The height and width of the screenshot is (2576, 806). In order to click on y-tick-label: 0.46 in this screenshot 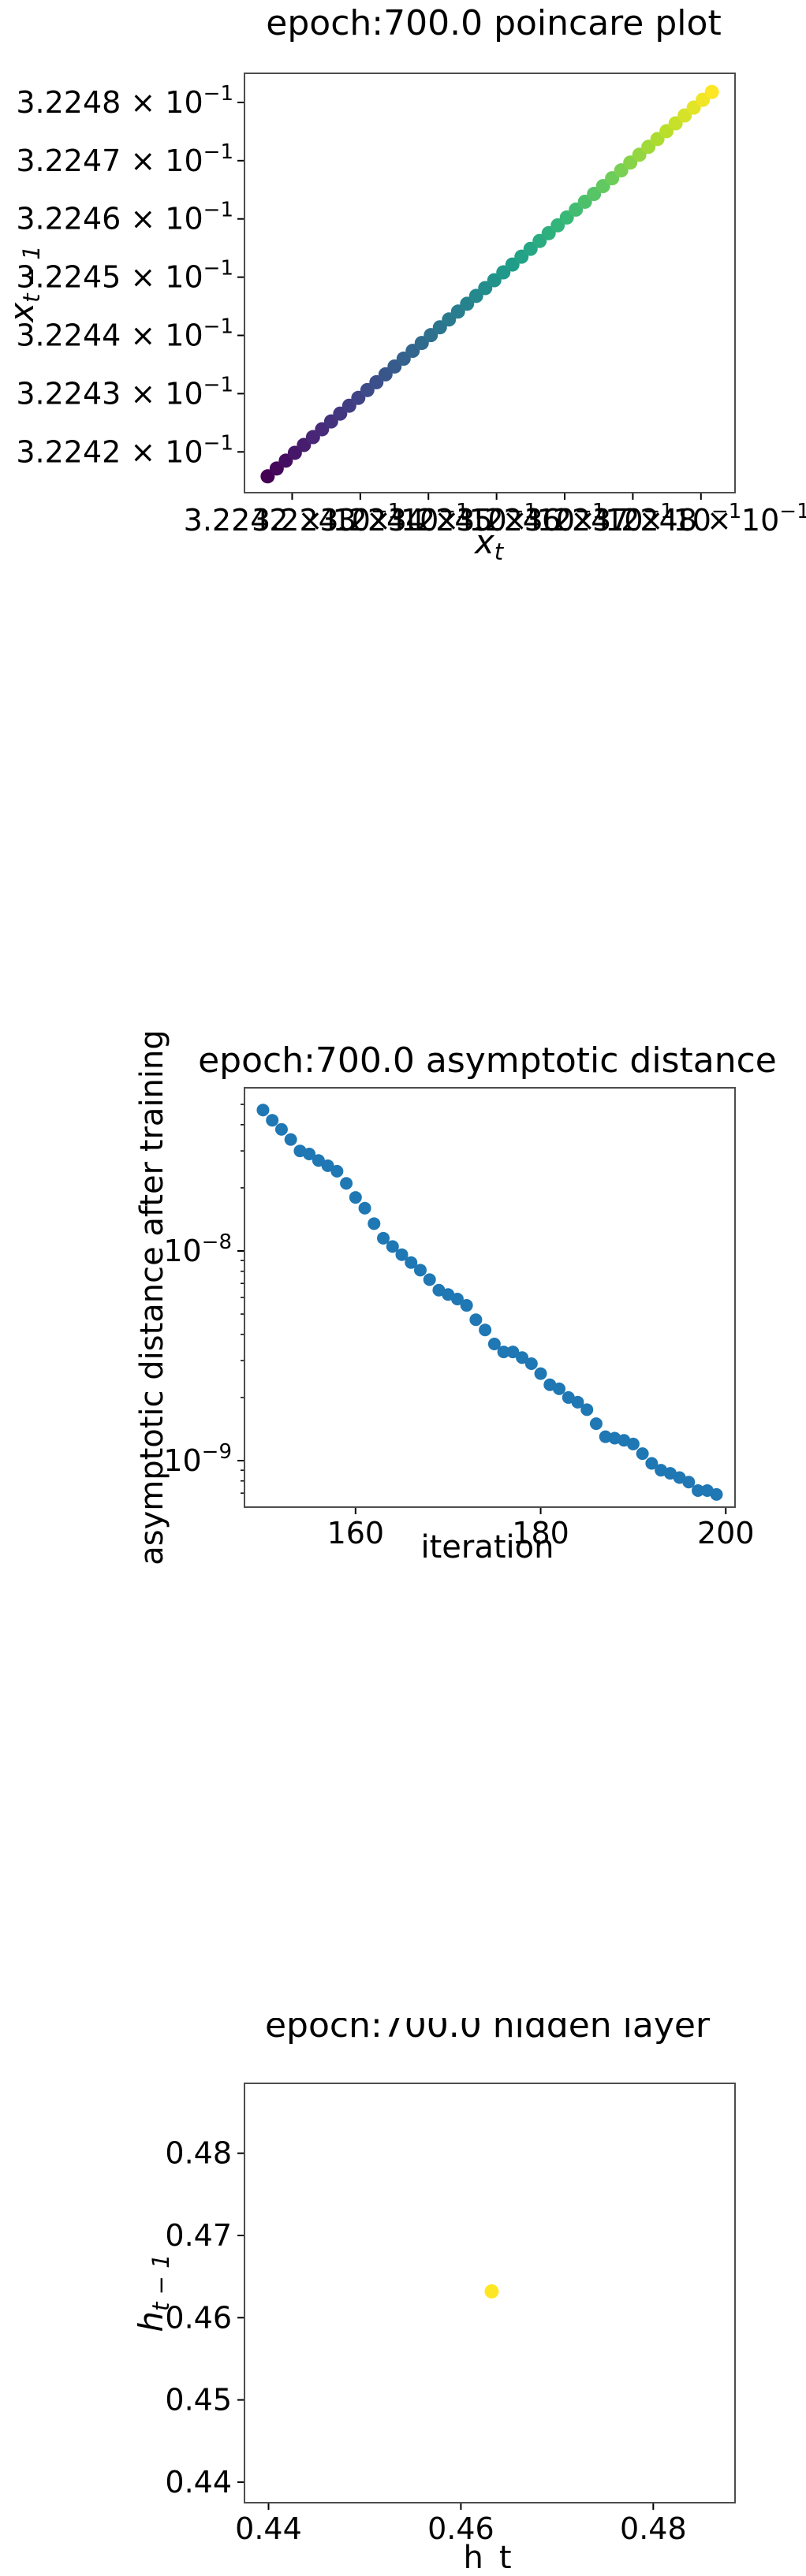, I will do `click(198, 2317)`.